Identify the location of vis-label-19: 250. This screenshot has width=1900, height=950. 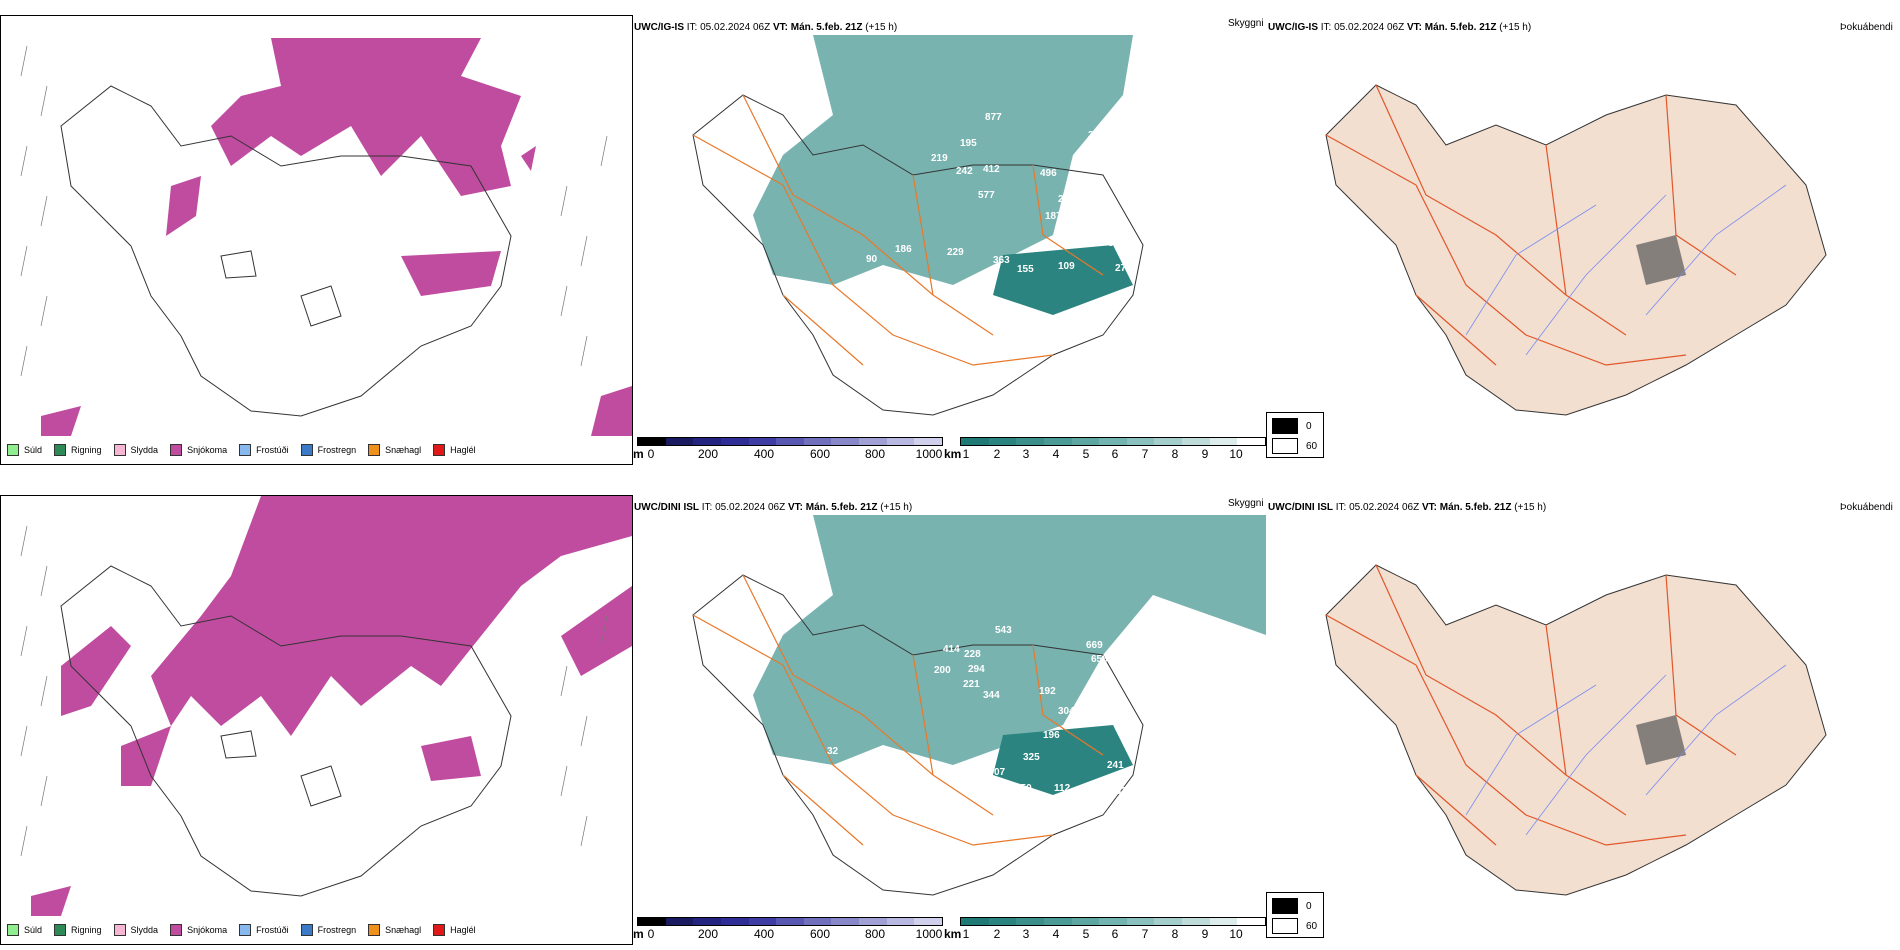
(1023, 788).